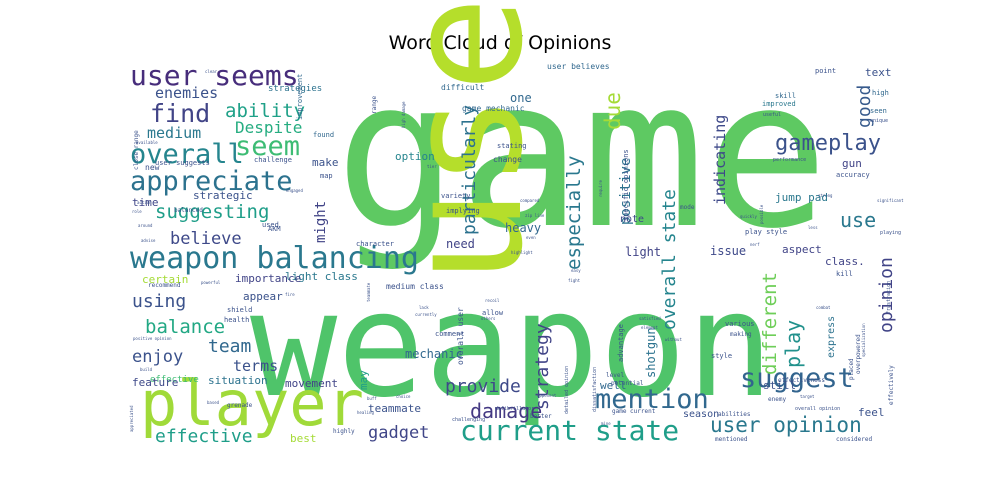 This screenshot has height=500, width=1000. Describe the element at coordinates (844, 274) in the screenshot. I see `word-kill: kill` at that location.